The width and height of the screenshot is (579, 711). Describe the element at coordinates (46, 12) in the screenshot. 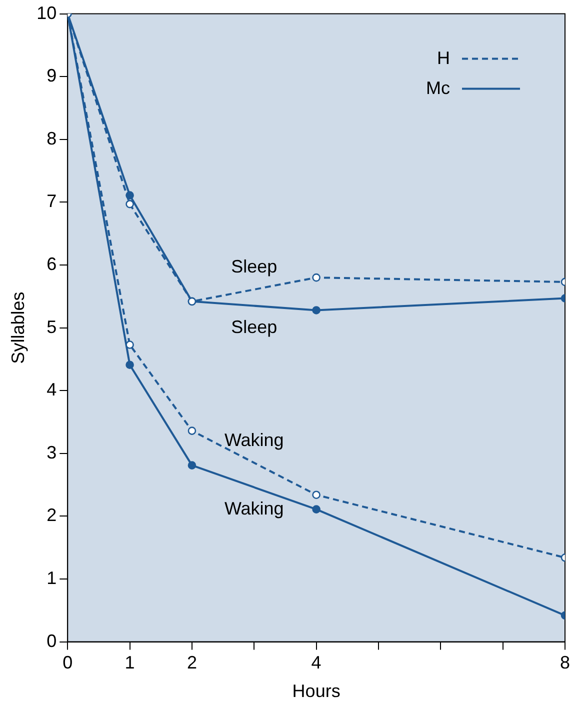

I see `y-tick-label: 10` at that location.